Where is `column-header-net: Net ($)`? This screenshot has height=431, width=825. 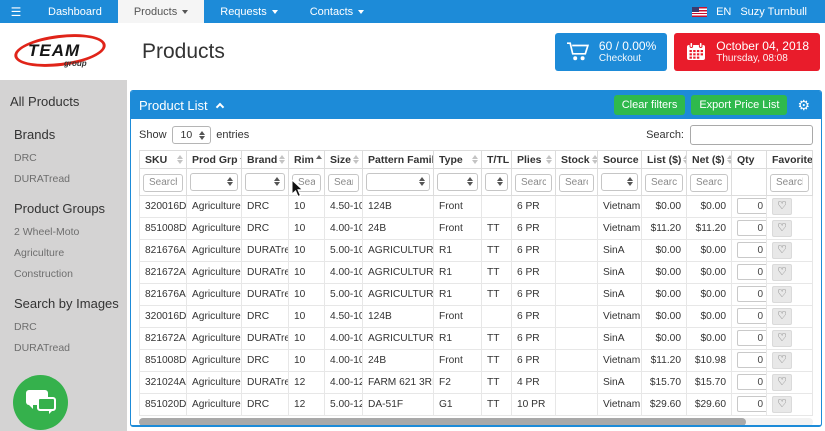
column-header-net: Net ($) is located at coordinates (709, 159).